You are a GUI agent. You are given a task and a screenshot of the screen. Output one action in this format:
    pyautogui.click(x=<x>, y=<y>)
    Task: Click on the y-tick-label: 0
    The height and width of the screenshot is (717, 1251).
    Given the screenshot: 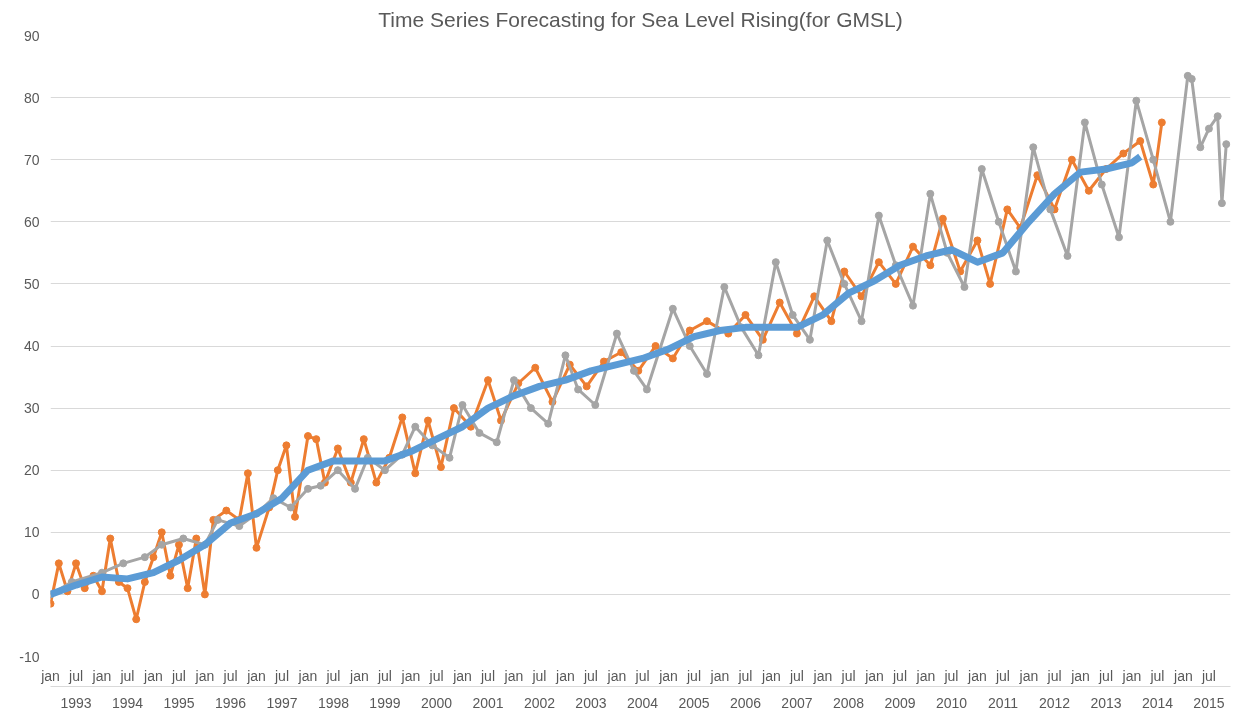 What is the action you would take?
    pyautogui.click(x=35, y=594)
    